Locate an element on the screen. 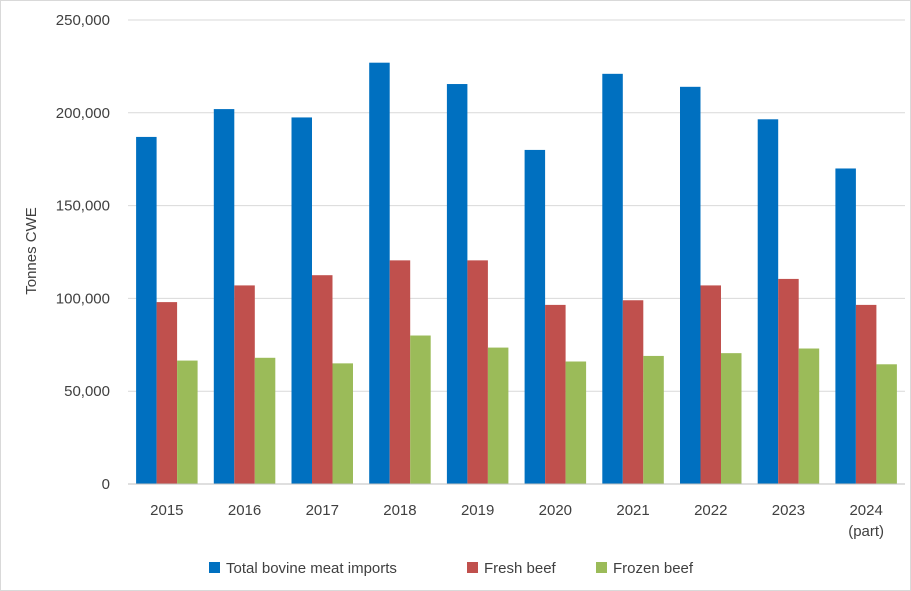 Image resolution: width=911 pixels, height=591 pixels. x-tick-label: 2018 is located at coordinates (399, 510).